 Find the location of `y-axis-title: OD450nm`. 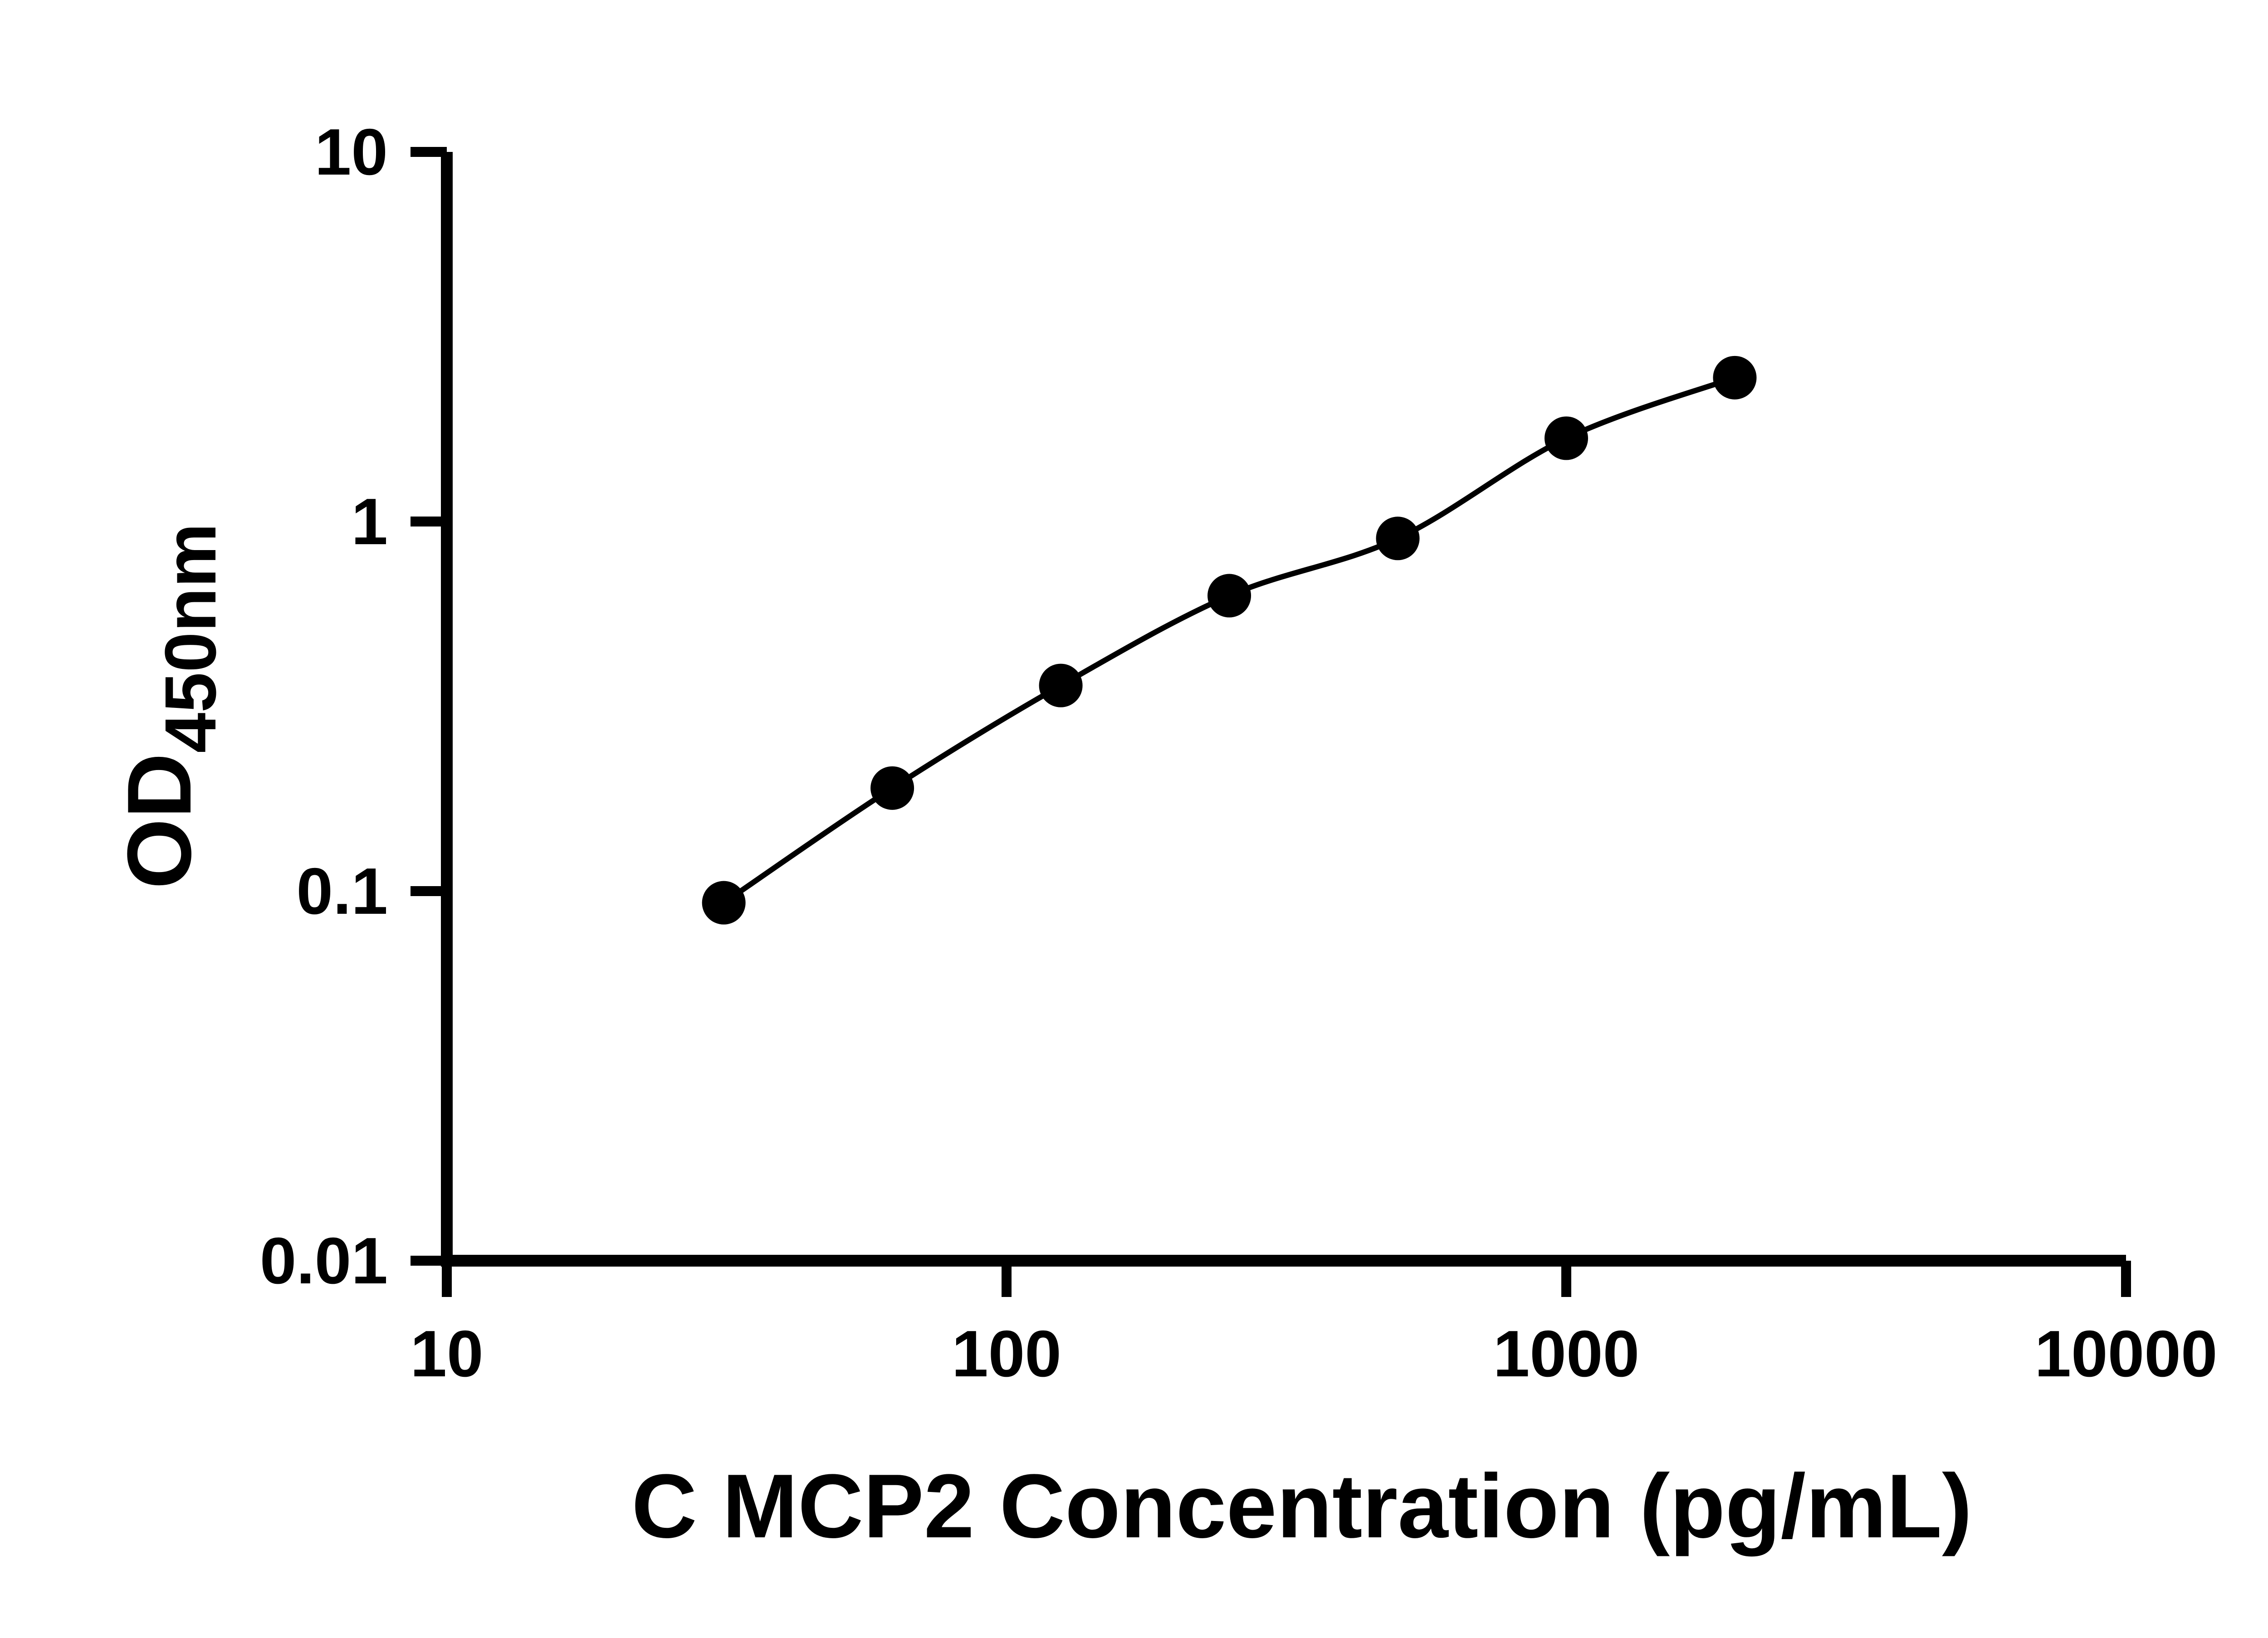

y-axis-title: OD450nm is located at coordinates (170, 706).